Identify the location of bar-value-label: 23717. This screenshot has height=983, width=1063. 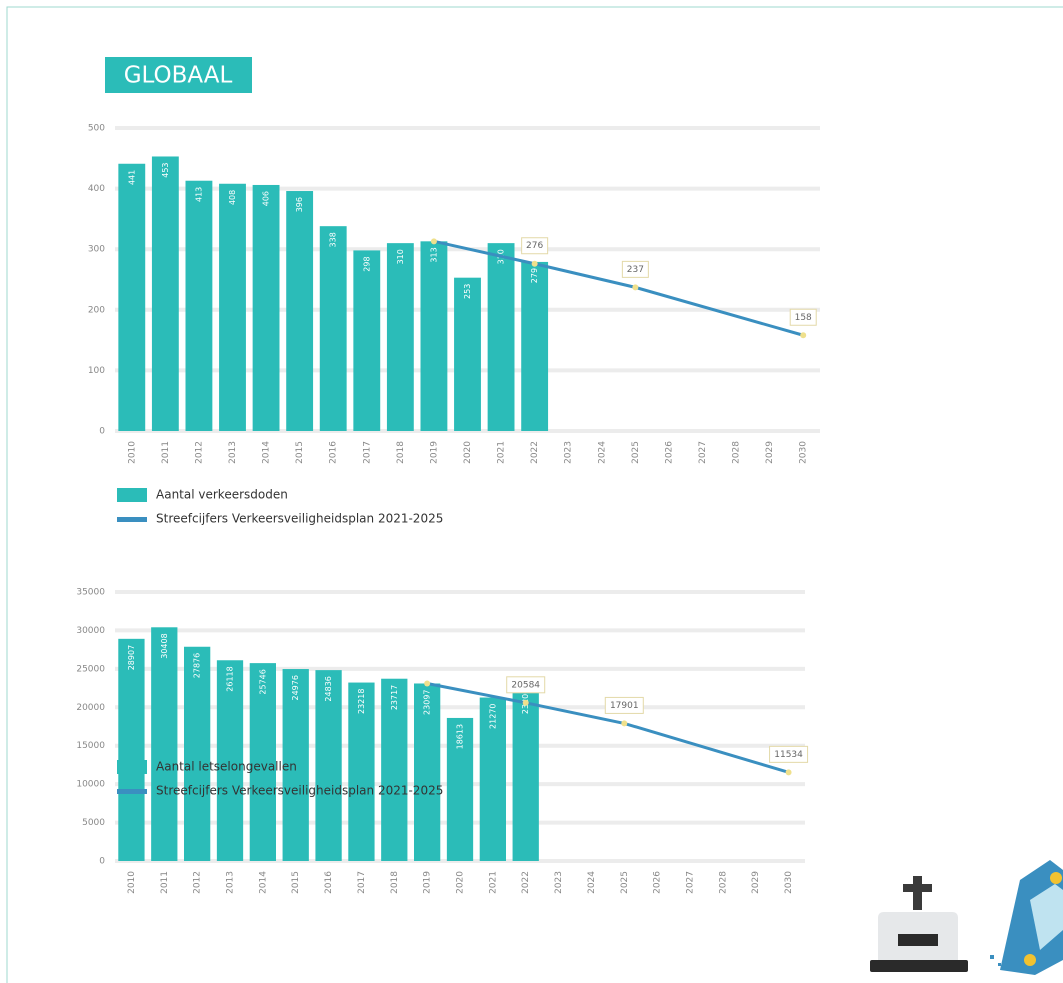
(394, 697).